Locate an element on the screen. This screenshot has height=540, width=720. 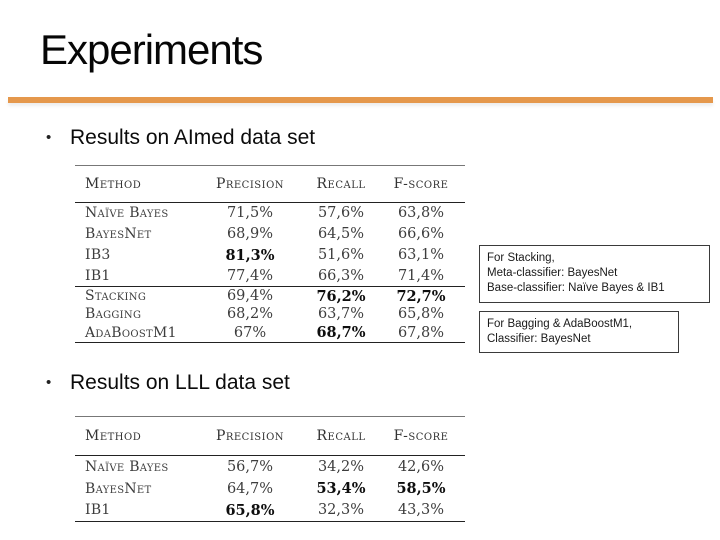
table-row: BayesNet 64,7% 53,4% 58,5% is located at coordinates (270, 489).